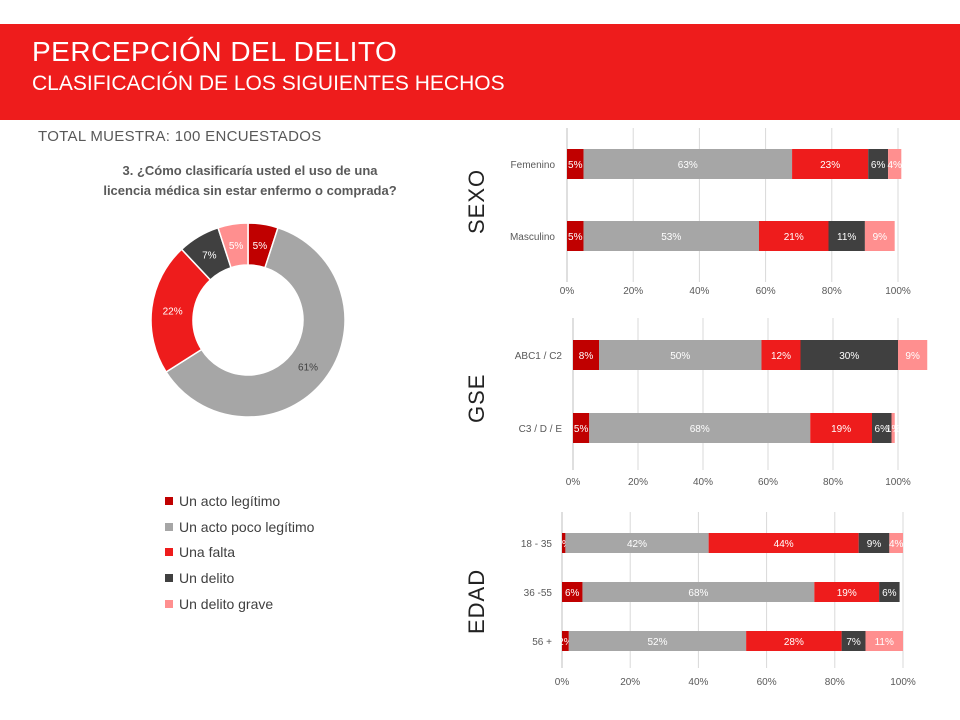 The height and width of the screenshot is (720, 960). Describe the element at coordinates (247, 526) in the screenshot. I see `legend-label: Un acto poco legítimo` at that location.